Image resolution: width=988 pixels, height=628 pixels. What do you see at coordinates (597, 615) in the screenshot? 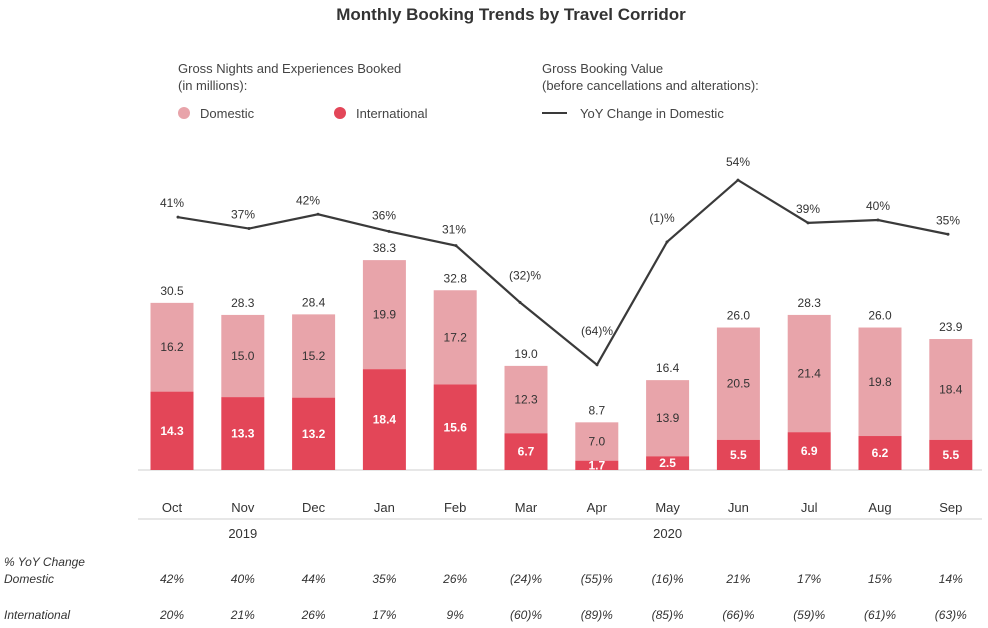
I see `yoy-table-cell-international-apr: (89)%` at bounding box center [597, 615].